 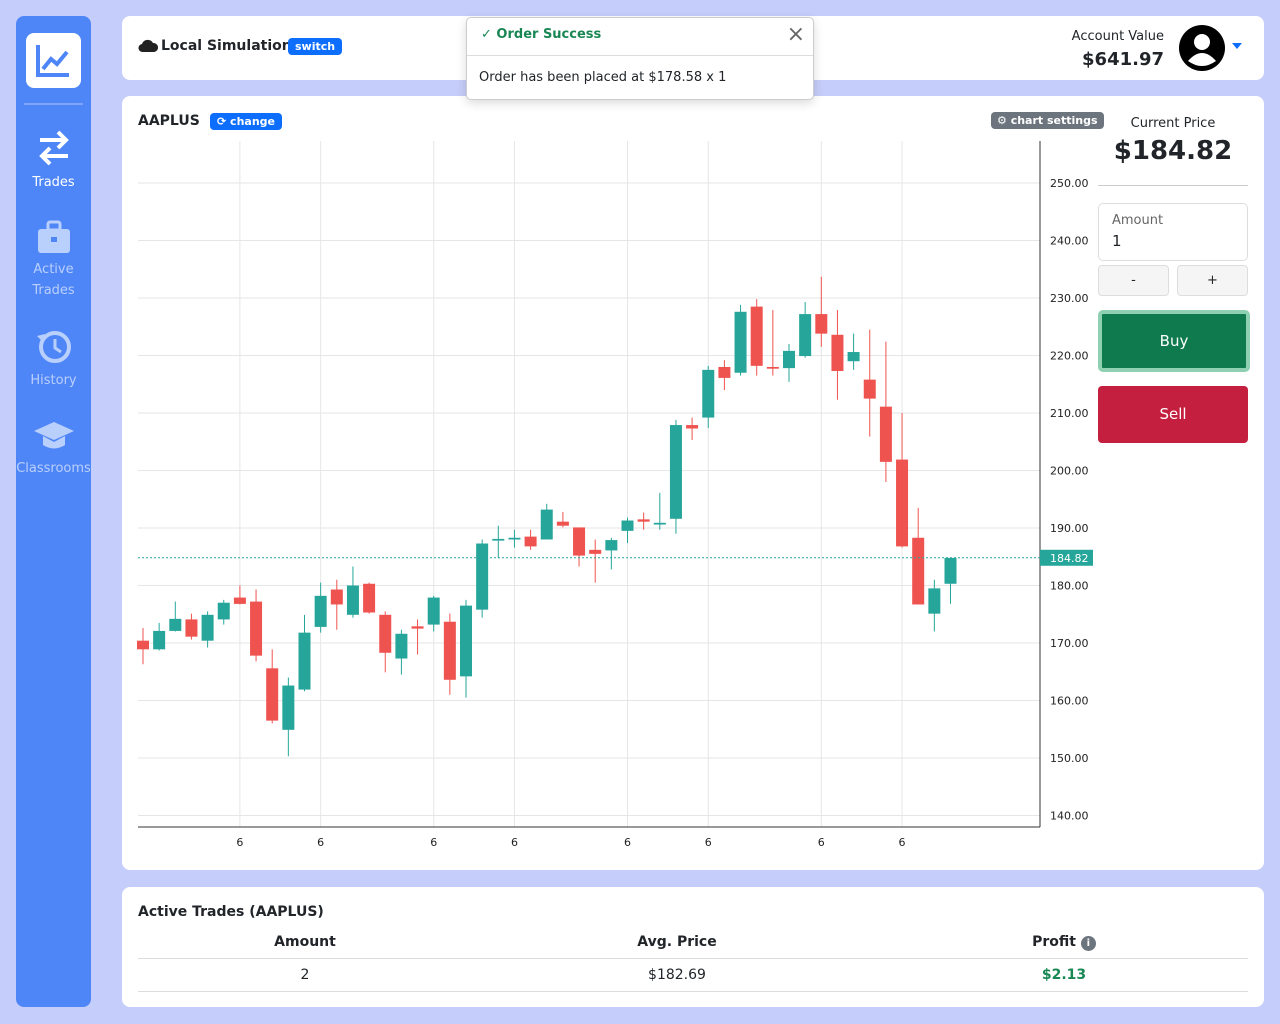 I want to click on y-tick-label: 200.00, so click(x=1069, y=470).